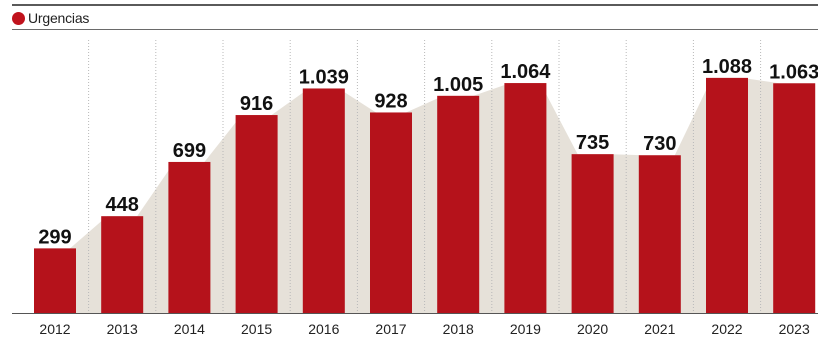 This screenshot has width=818, height=341. I want to click on bar-2023, so click(794, 198).